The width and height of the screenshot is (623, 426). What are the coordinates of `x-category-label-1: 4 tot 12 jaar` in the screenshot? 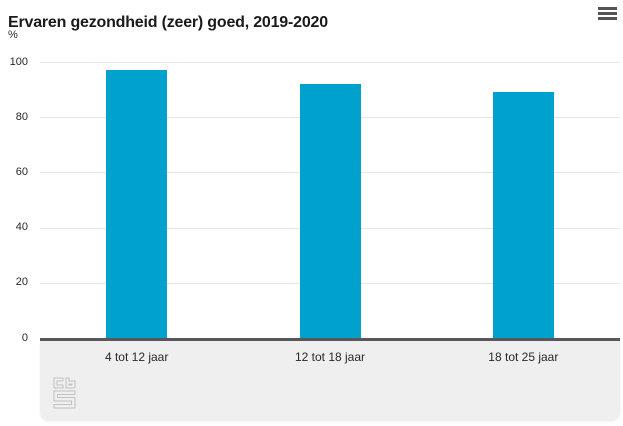 It's located at (136, 357).